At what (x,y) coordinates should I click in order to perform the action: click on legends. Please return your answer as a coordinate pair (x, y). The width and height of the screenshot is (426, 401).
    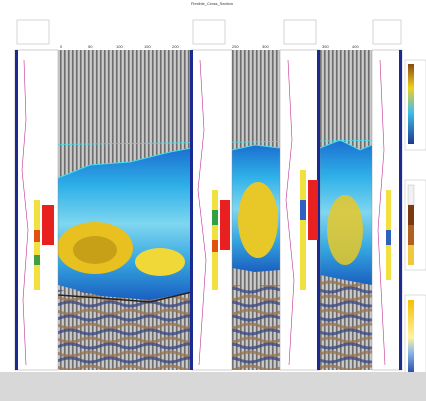
    Looking at the image, I should click on (415, 220).